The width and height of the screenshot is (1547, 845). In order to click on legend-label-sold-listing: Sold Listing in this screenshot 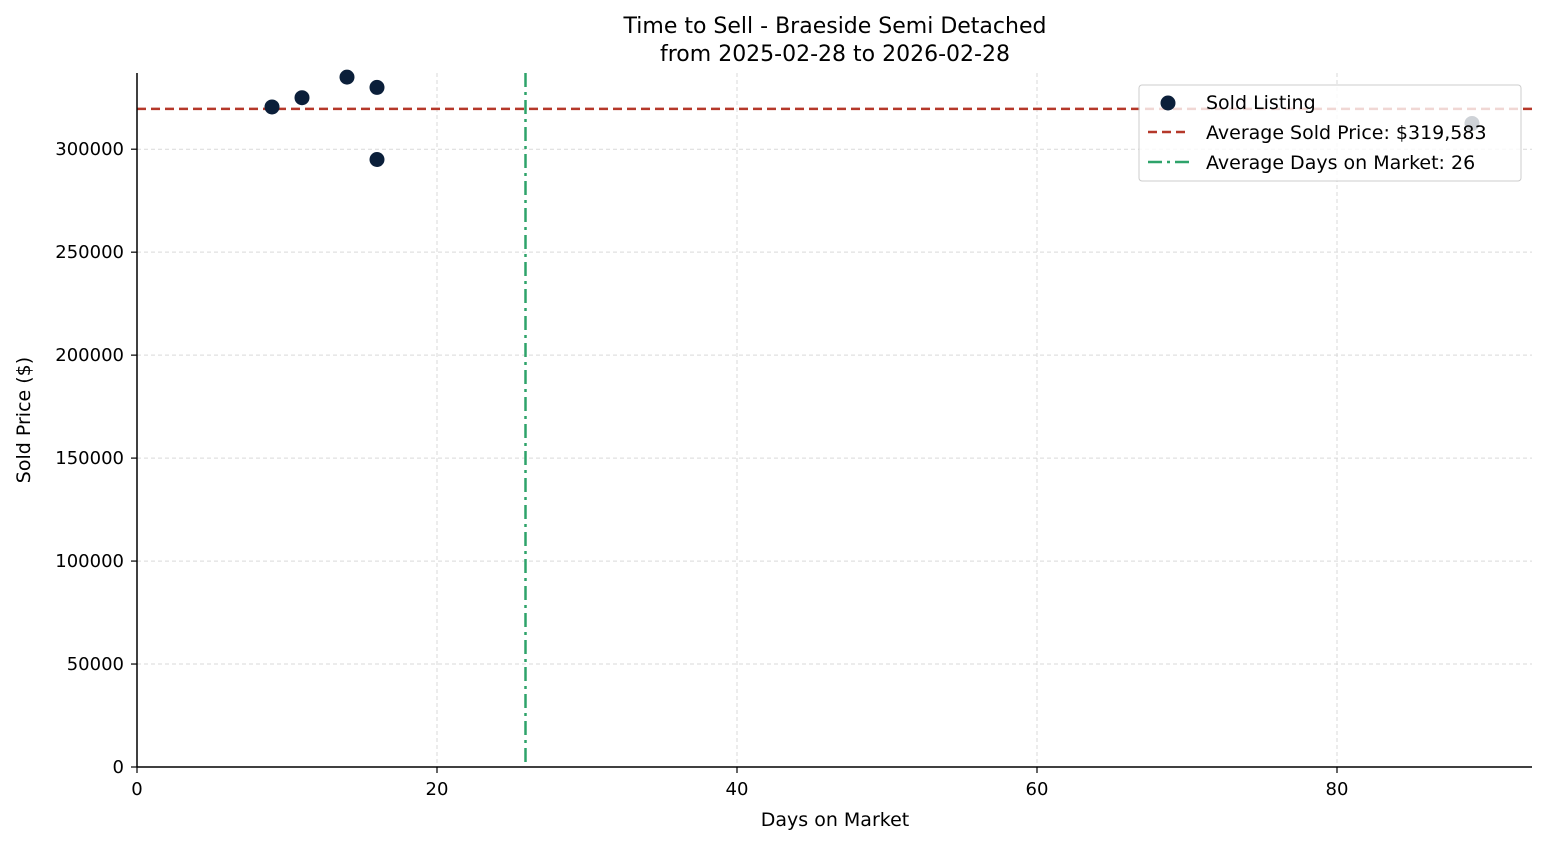, I will do `click(1261, 103)`.